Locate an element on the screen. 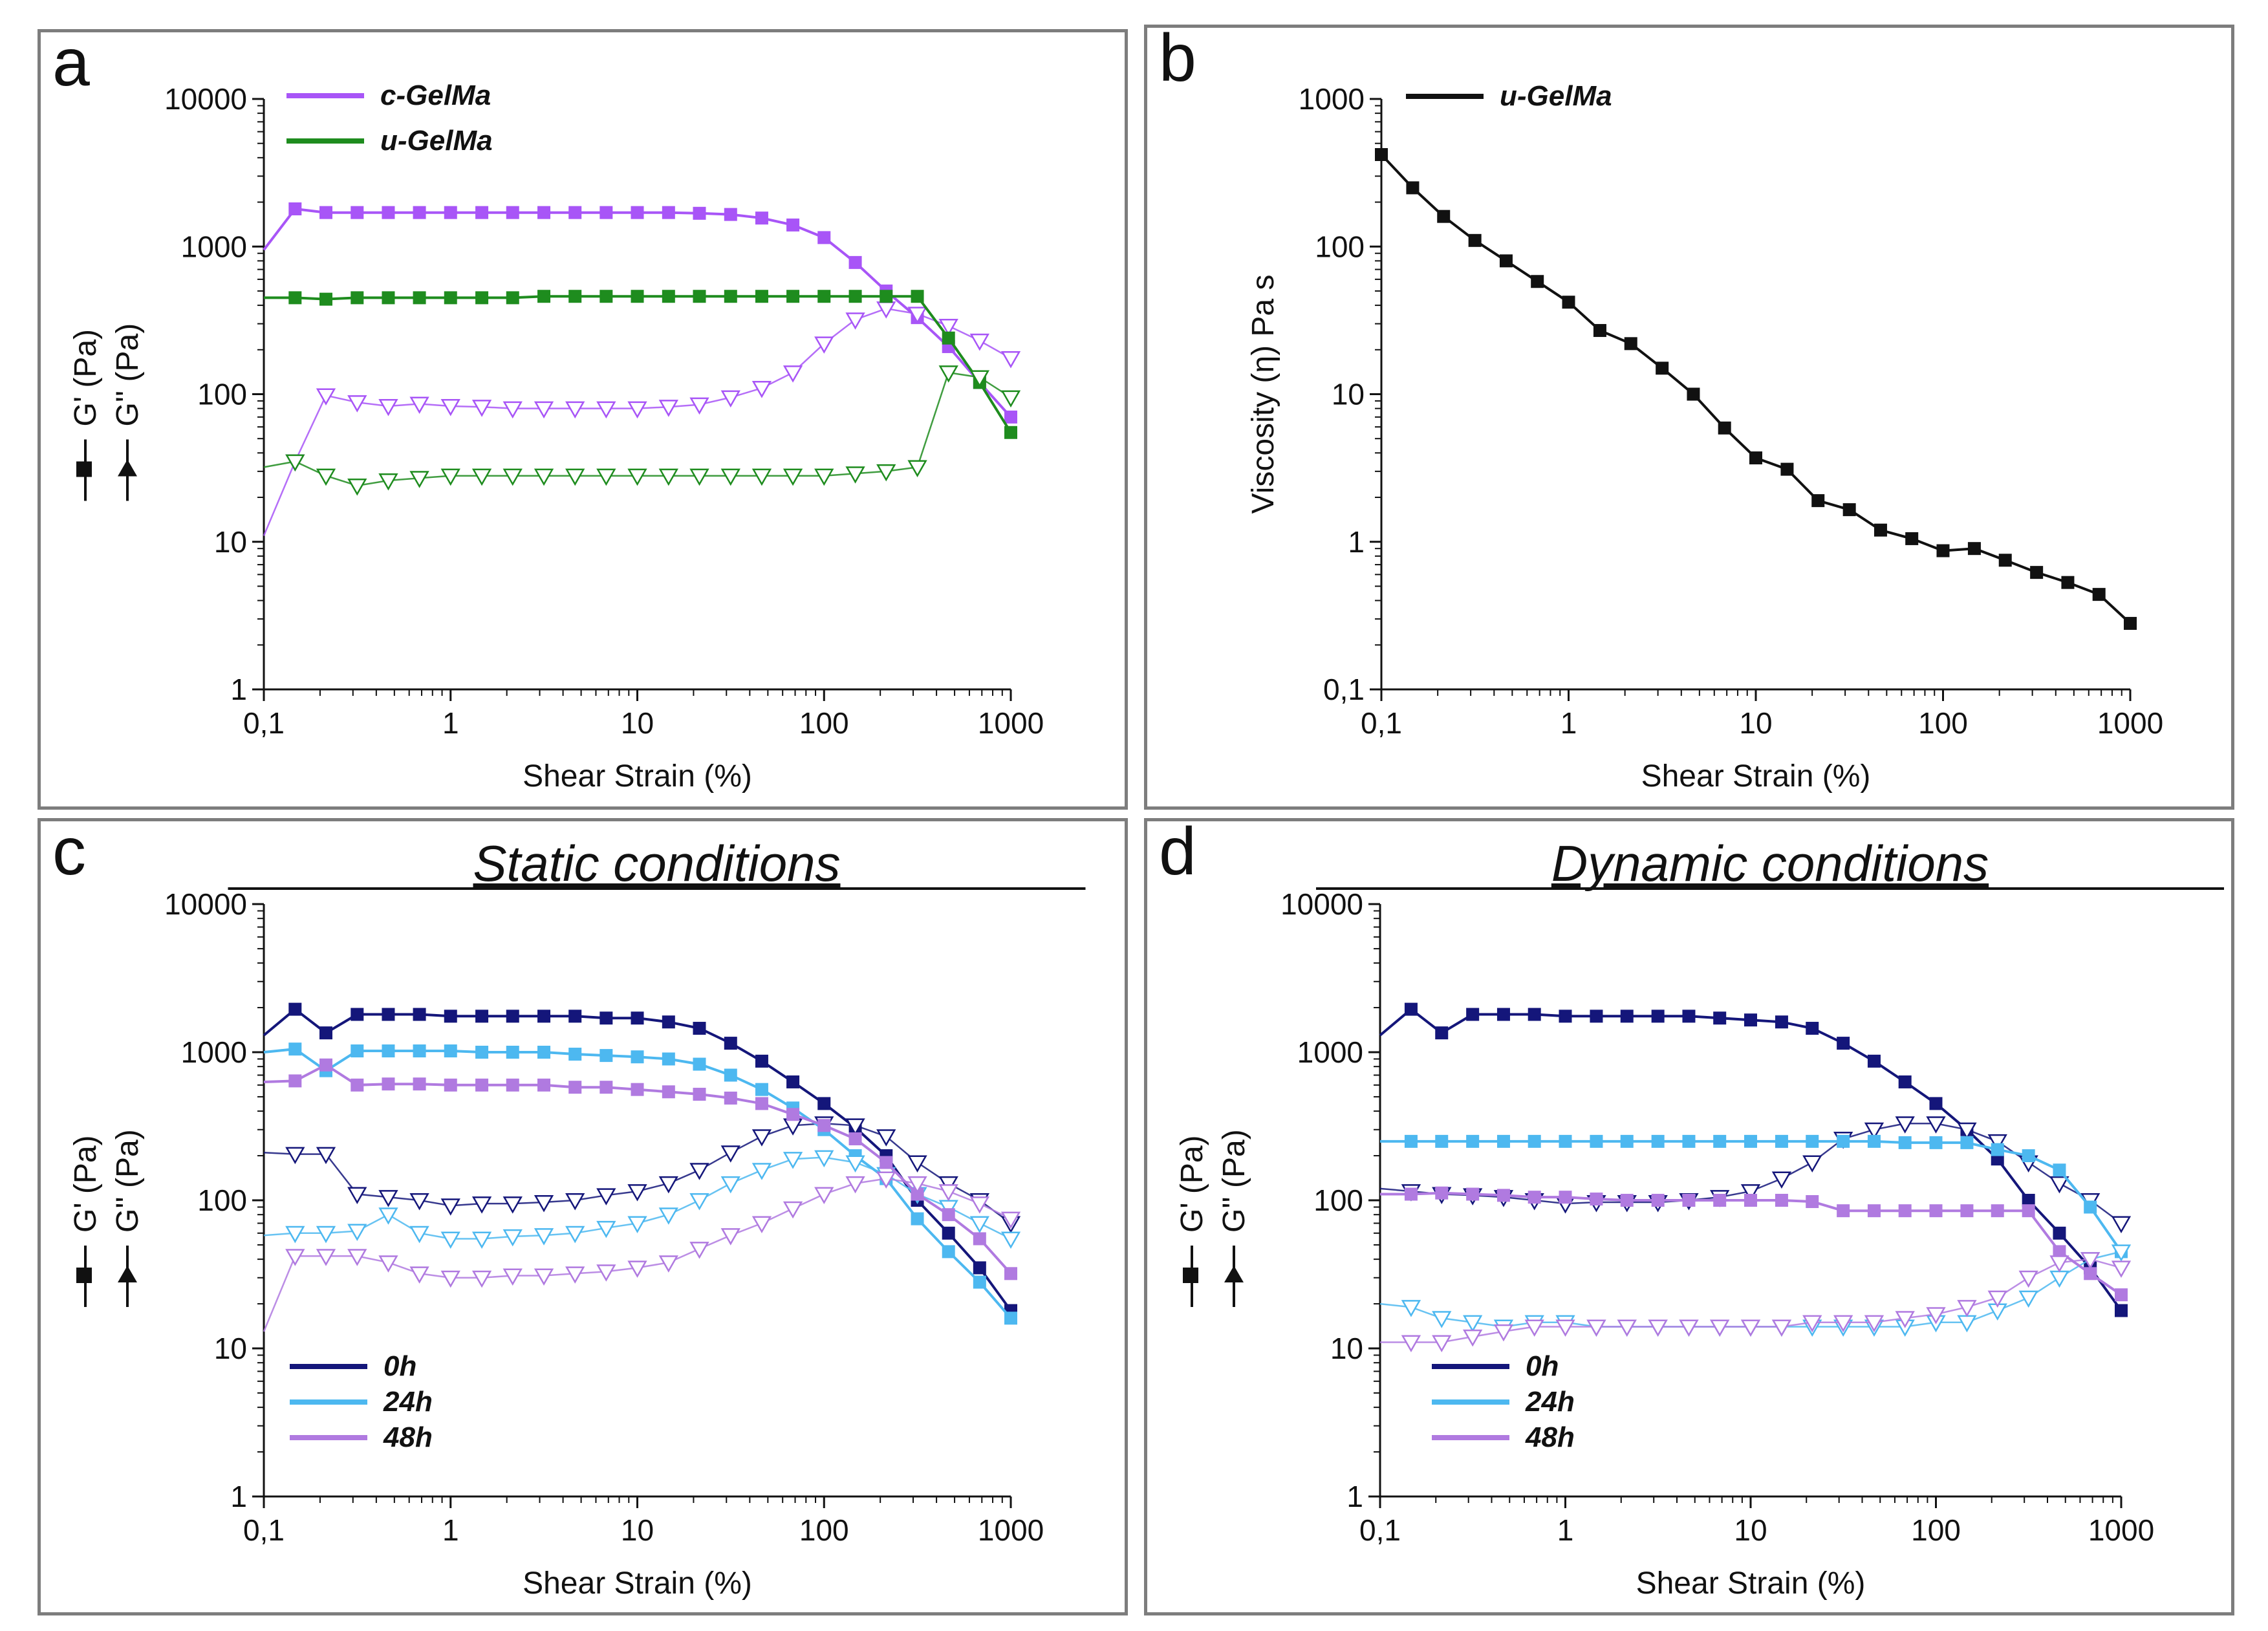 The height and width of the screenshot is (1631, 2268). x-tick-label: 10 is located at coordinates (637, 723).